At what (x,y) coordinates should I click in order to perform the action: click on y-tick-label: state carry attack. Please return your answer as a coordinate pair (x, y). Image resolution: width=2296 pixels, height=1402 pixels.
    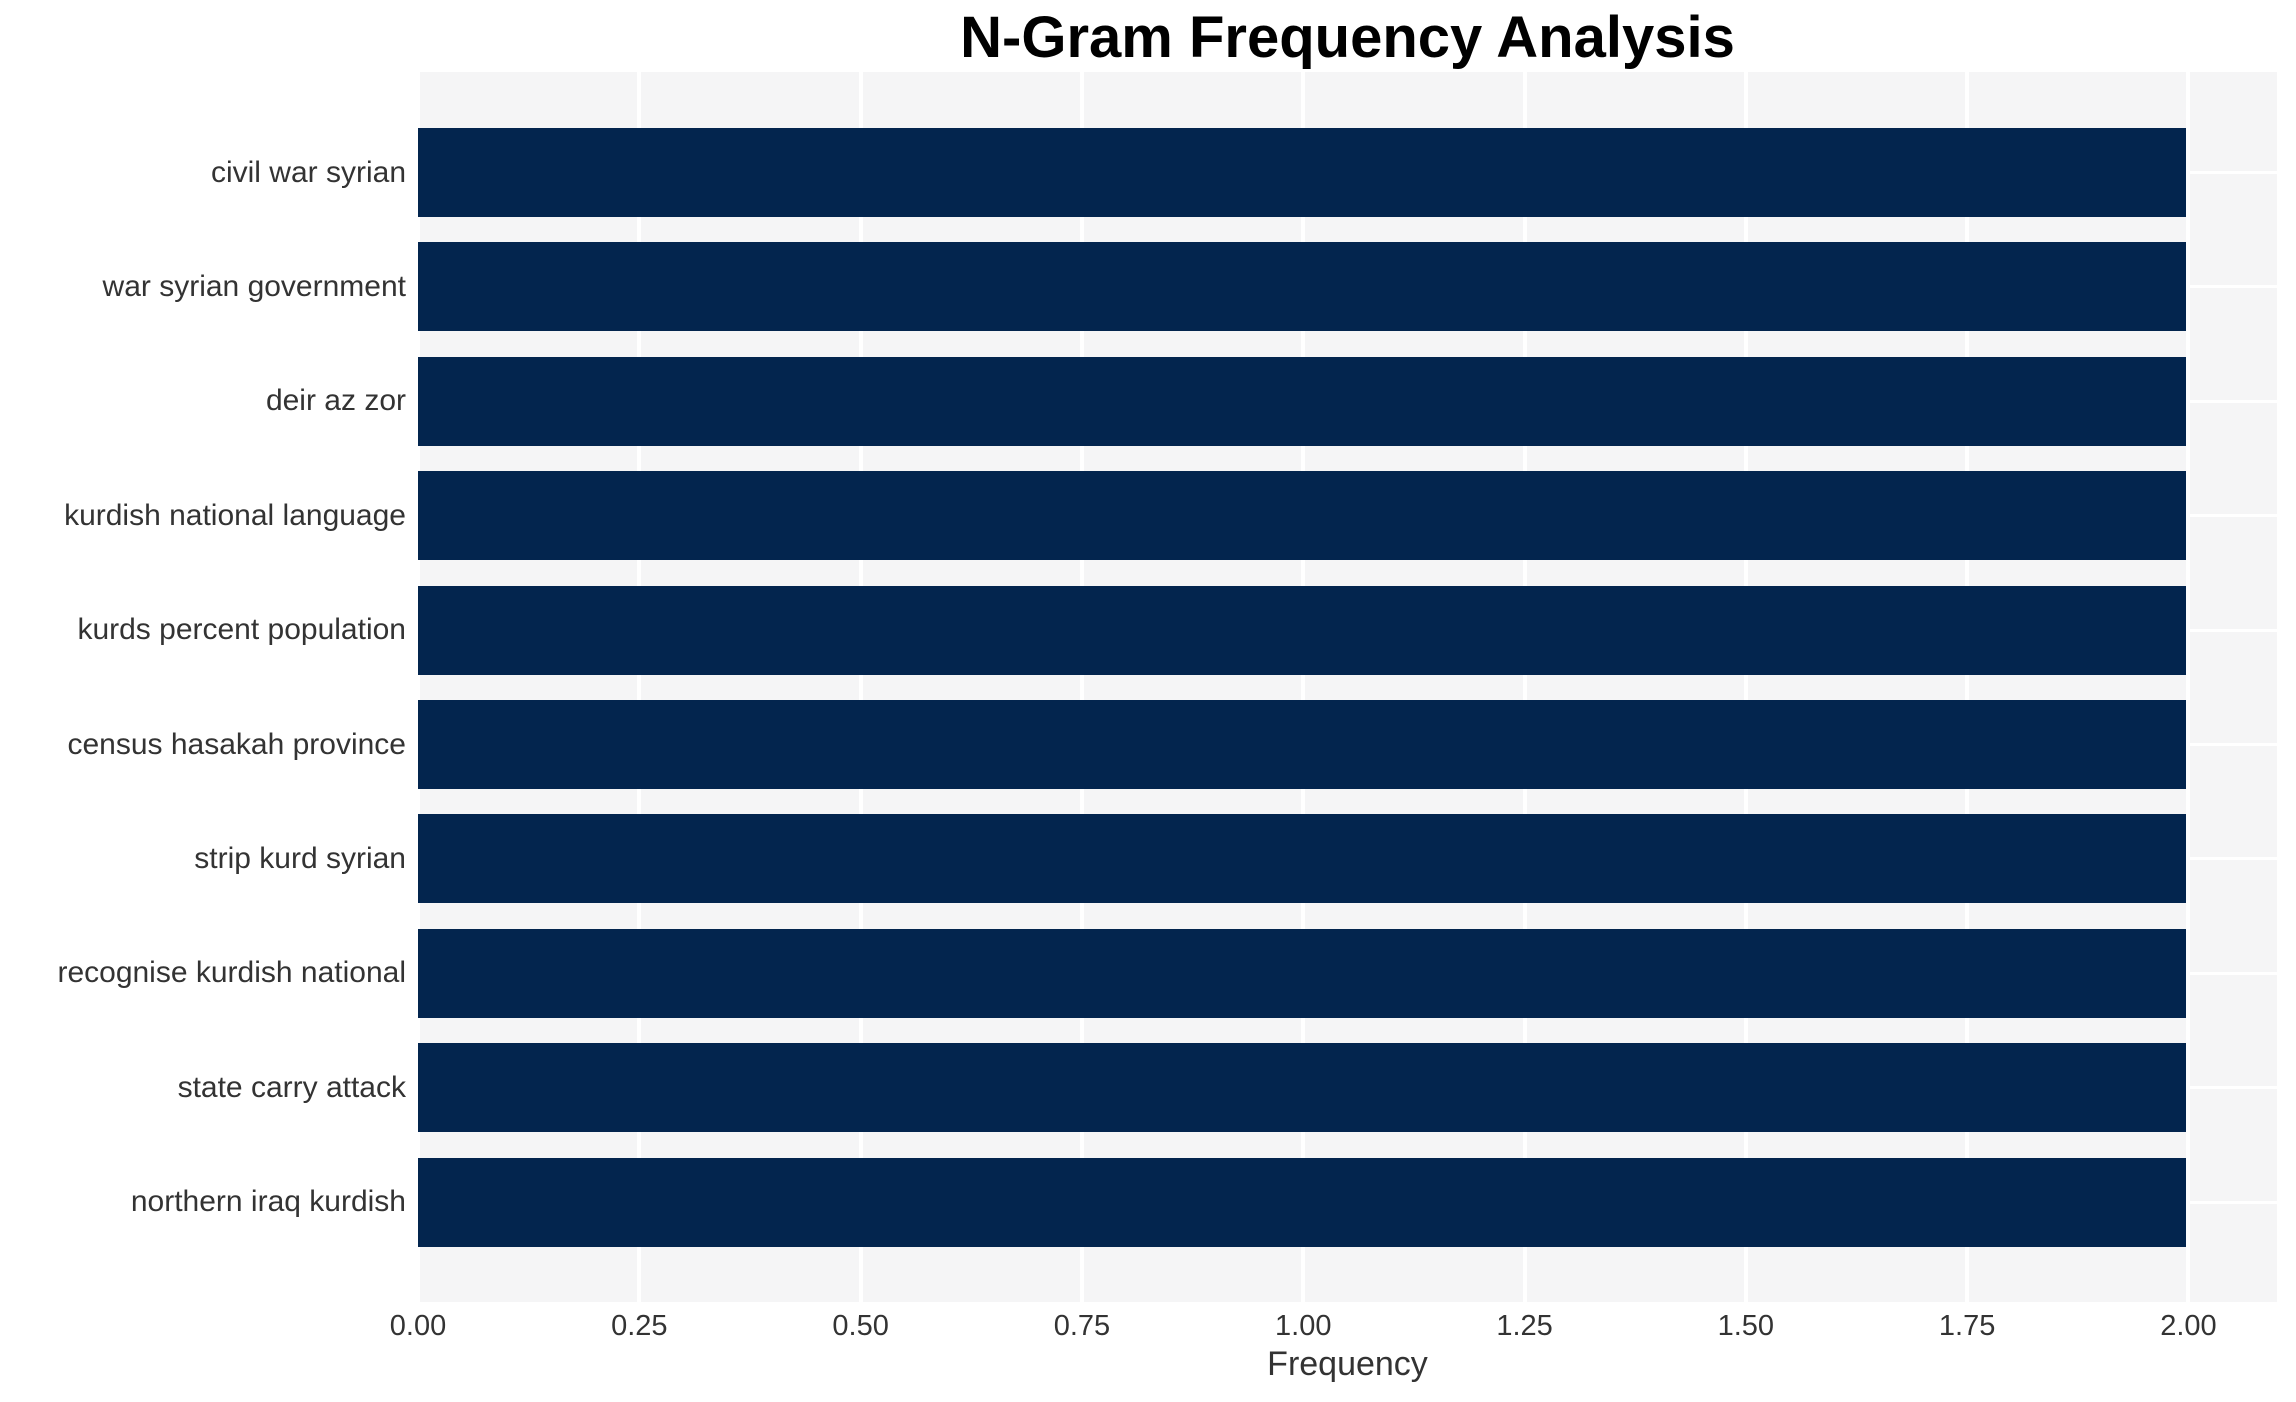
    Looking at the image, I should click on (291, 1087).